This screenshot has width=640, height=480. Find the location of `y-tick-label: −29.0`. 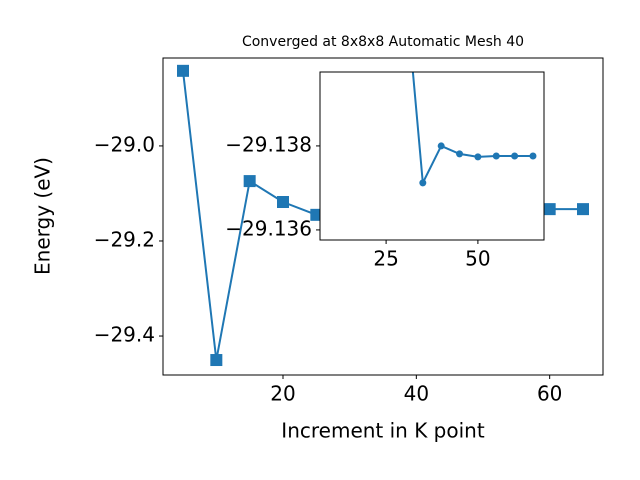

y-tick-label: −29.0 is located at coordinates (124, 144).